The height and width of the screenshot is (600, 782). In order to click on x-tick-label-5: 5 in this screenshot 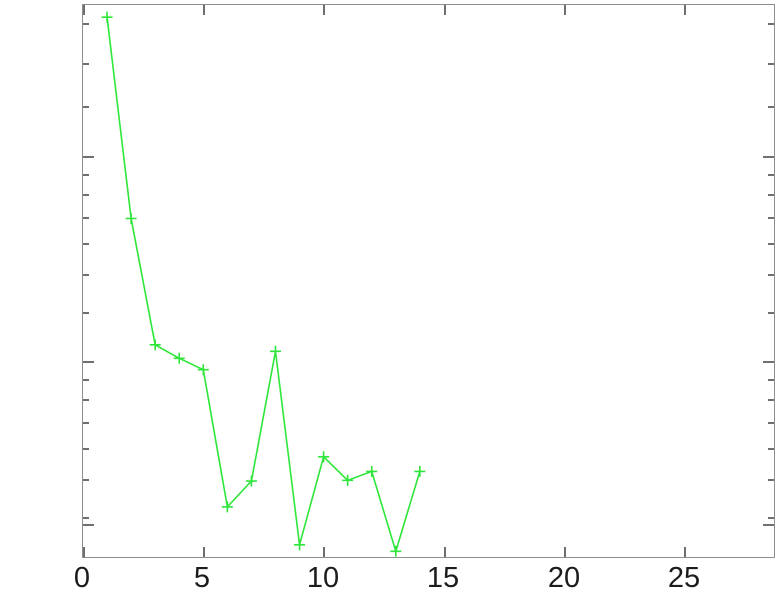, I will do `click(202, 578)`.